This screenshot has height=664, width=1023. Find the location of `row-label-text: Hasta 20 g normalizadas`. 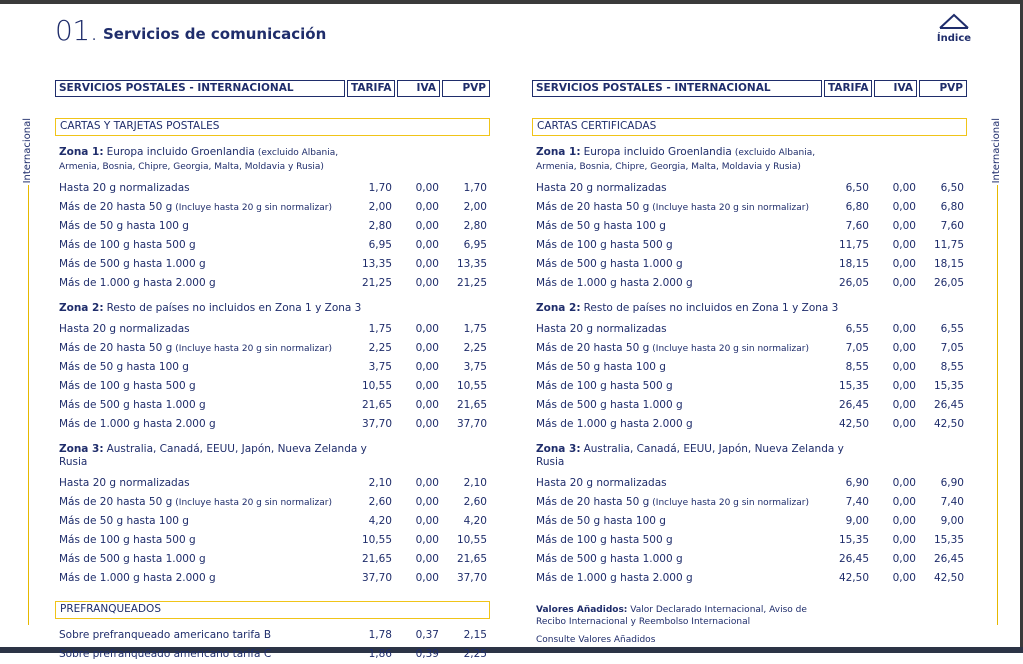

row-label-text: Hasta 20 g normalizadas is located at coordinates (124, 329).